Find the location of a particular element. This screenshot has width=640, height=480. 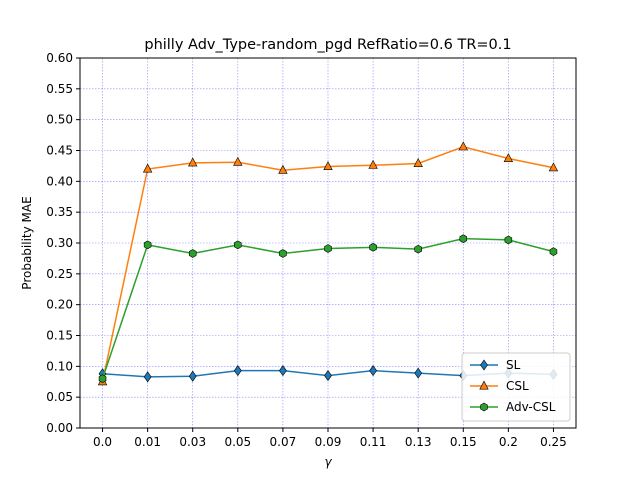

x-tick-label: 0.25 is located at coordinates (553, 442).